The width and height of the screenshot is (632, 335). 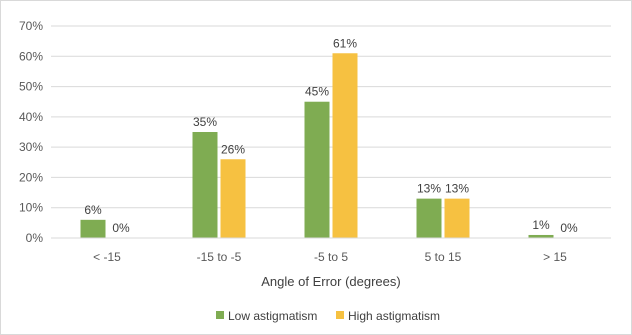 I want to click on data-label: 1%, so click(x=541, y=225).